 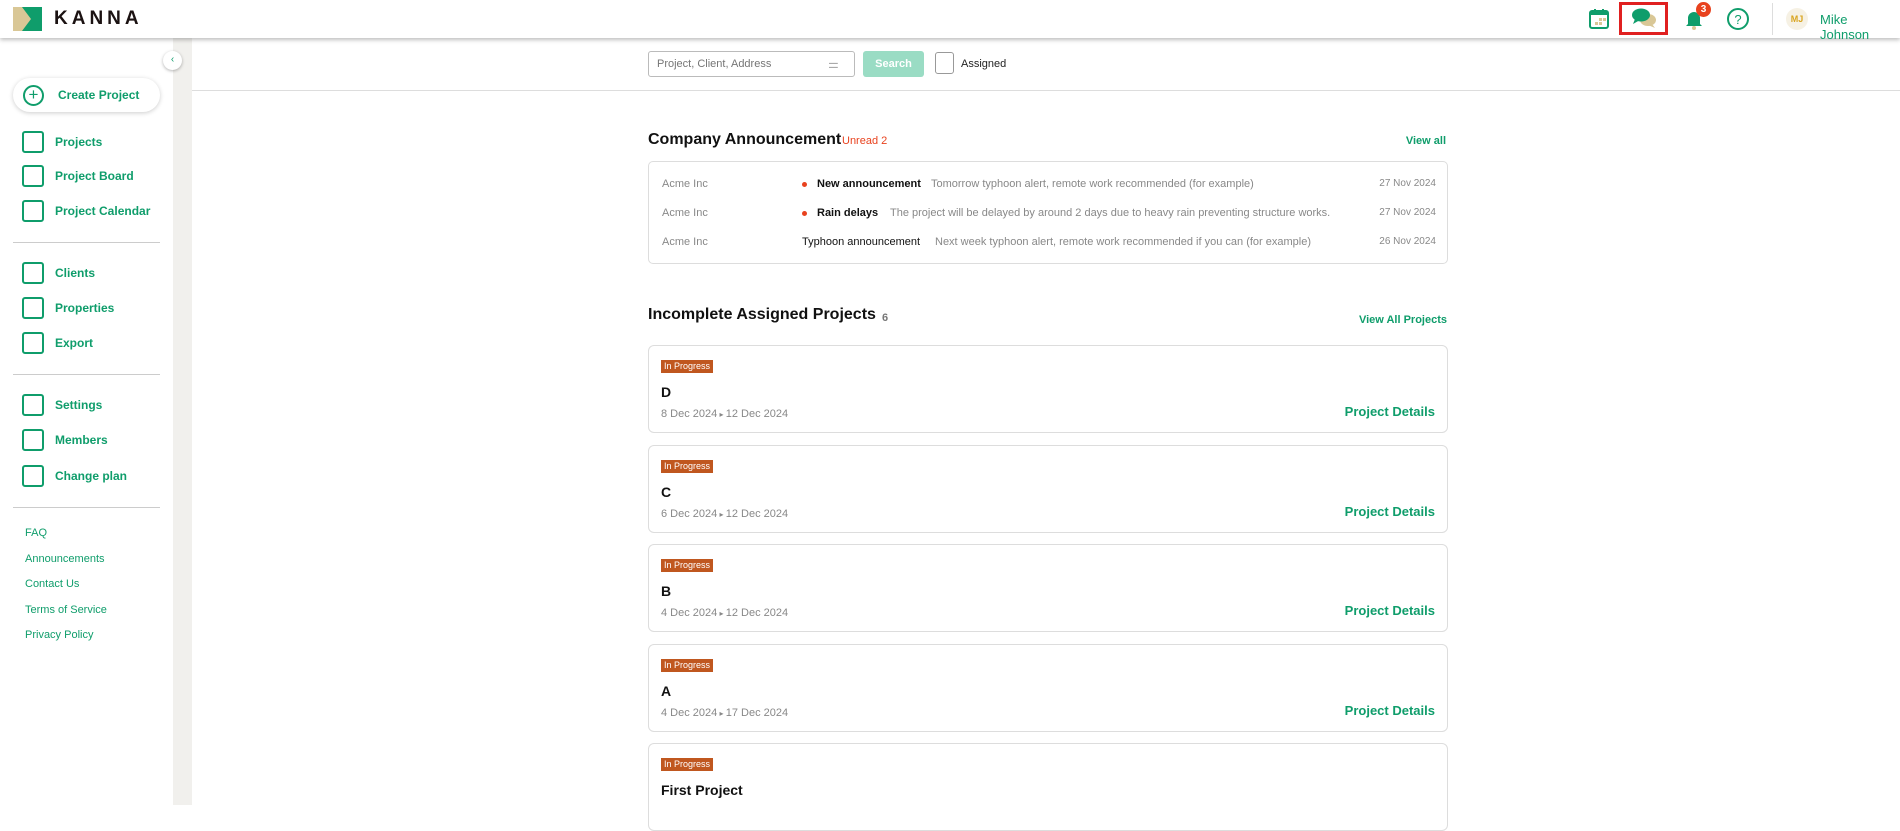 What do you see at coordinates (944, 63) in the screenshot?
I see `assigned-checkbox` at bounding box center [944, 63].